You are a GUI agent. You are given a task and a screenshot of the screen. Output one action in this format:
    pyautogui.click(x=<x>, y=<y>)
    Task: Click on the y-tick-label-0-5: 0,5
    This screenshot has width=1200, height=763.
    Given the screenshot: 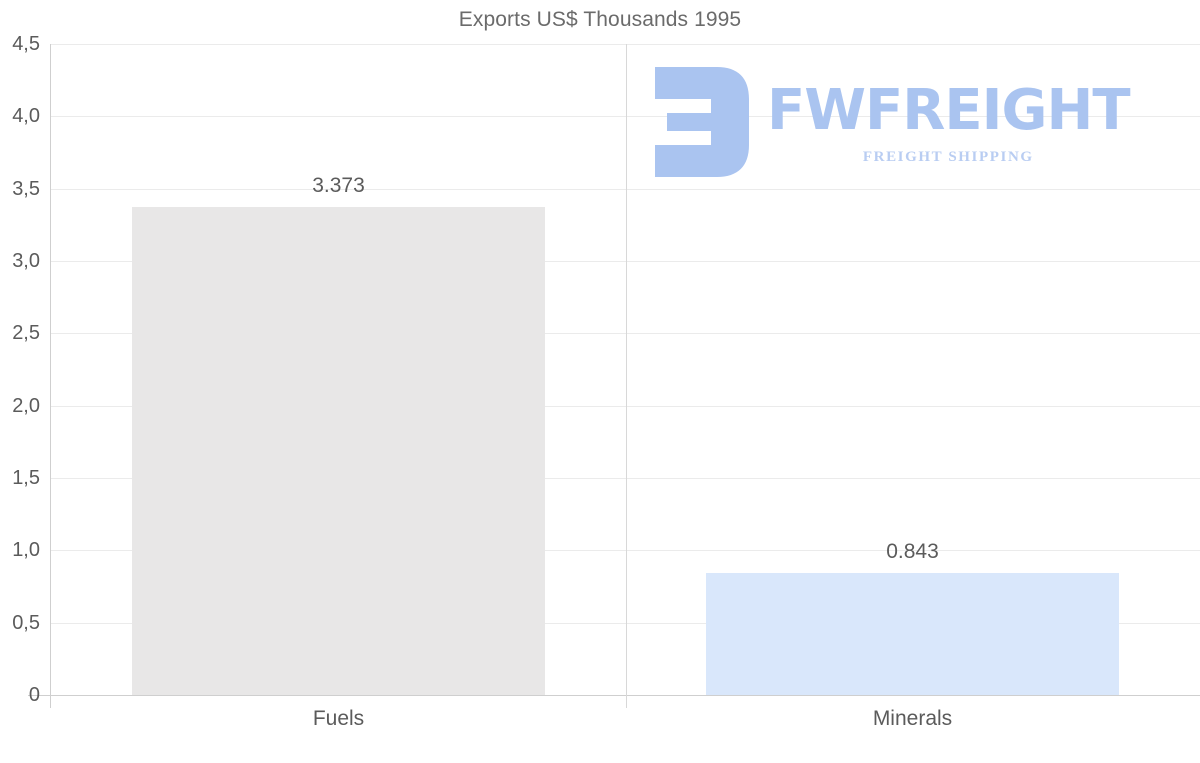 What is the action you would take?
    pyautogui.click(x=26, y=623)
    